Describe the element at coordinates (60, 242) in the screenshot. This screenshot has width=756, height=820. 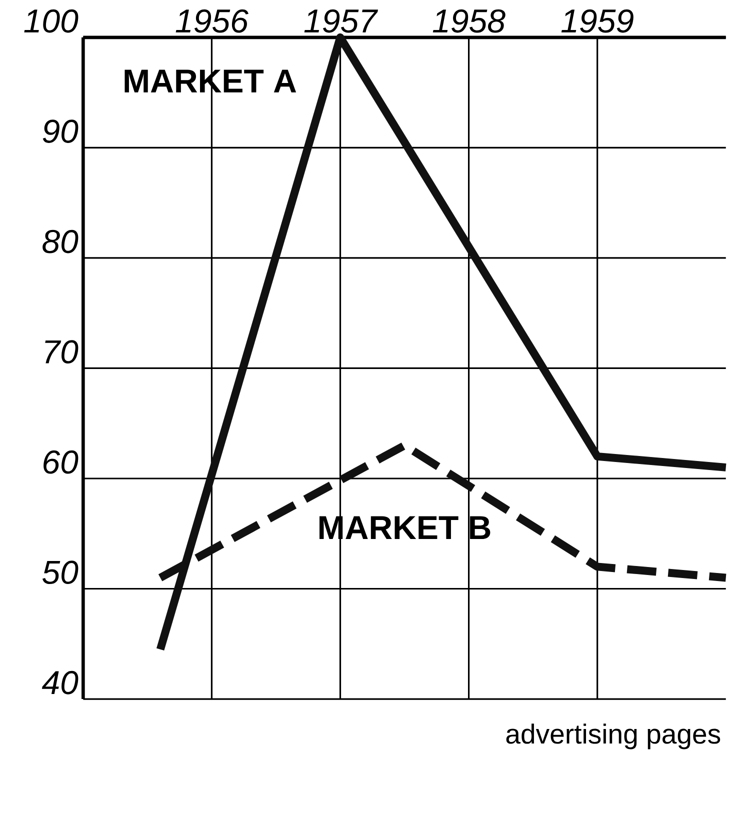
I see `y-tick-label: 80` at that location.